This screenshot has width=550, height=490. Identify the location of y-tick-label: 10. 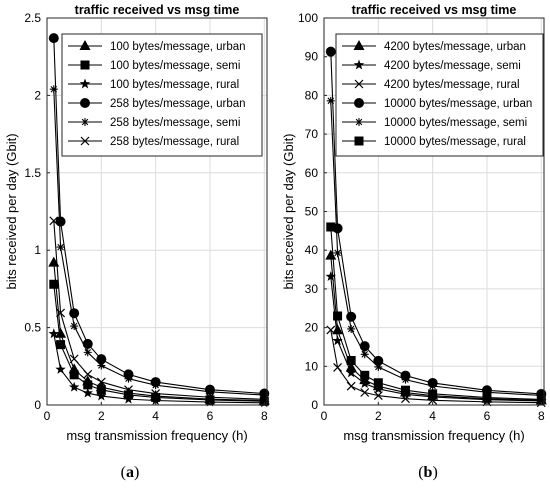
(312, 366).